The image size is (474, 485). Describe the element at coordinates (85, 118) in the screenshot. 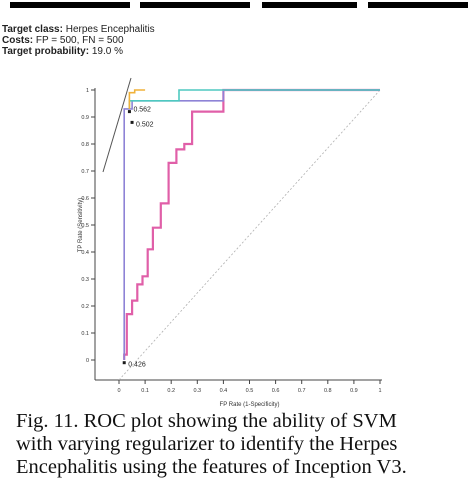

I see `y-tick-label: 0.9` at that location.